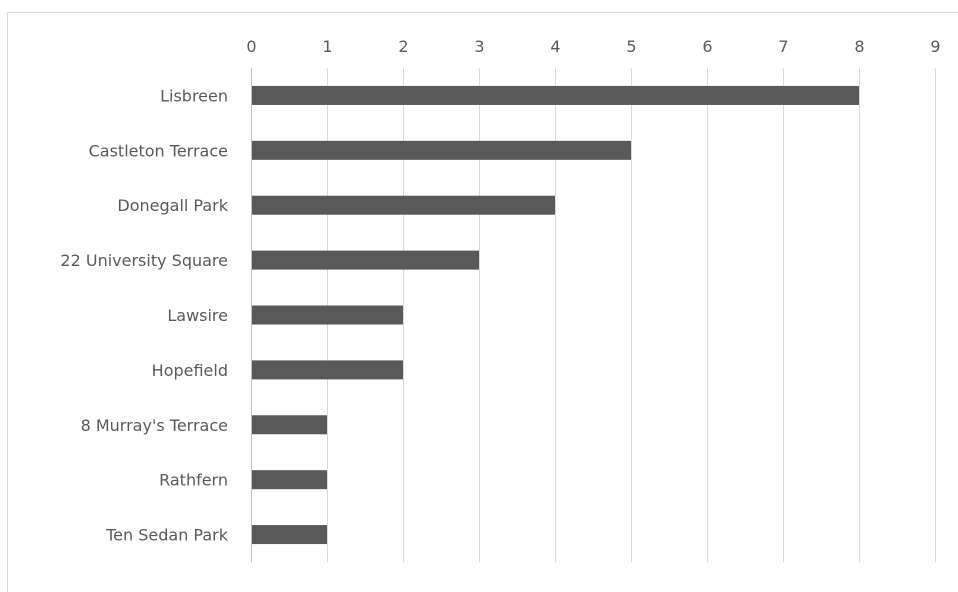  I want to click on x-tick-label-9: 9, so click(935, 46).